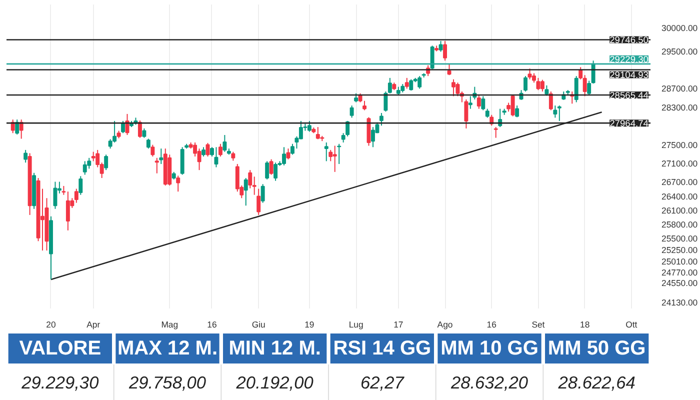 This screenshot has width=700, height=400. What do you see at coordinates (60, 349) in the screenshot?
I see `category-label: VALORE` at bounding box center [60, 349].